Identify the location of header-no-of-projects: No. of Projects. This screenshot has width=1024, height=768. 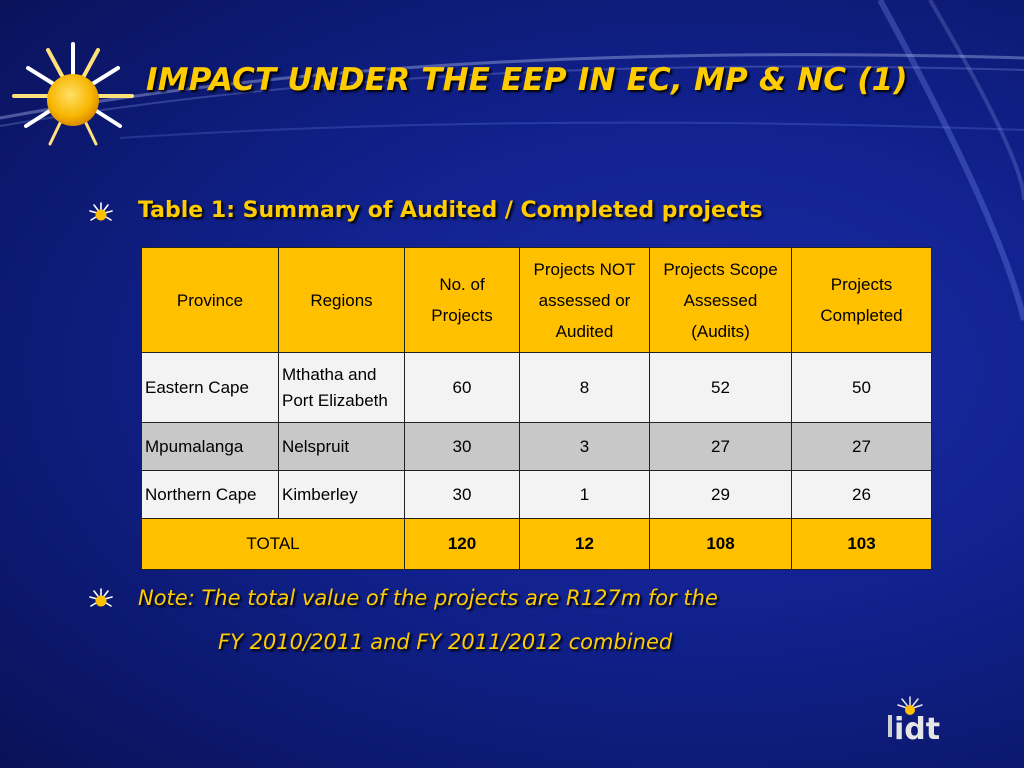
(462, 300).